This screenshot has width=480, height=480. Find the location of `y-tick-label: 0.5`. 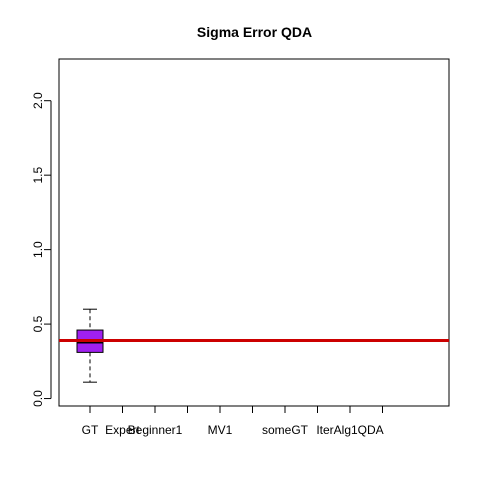

y-tick-label: 0.5 is located at coordinates (38, 323).